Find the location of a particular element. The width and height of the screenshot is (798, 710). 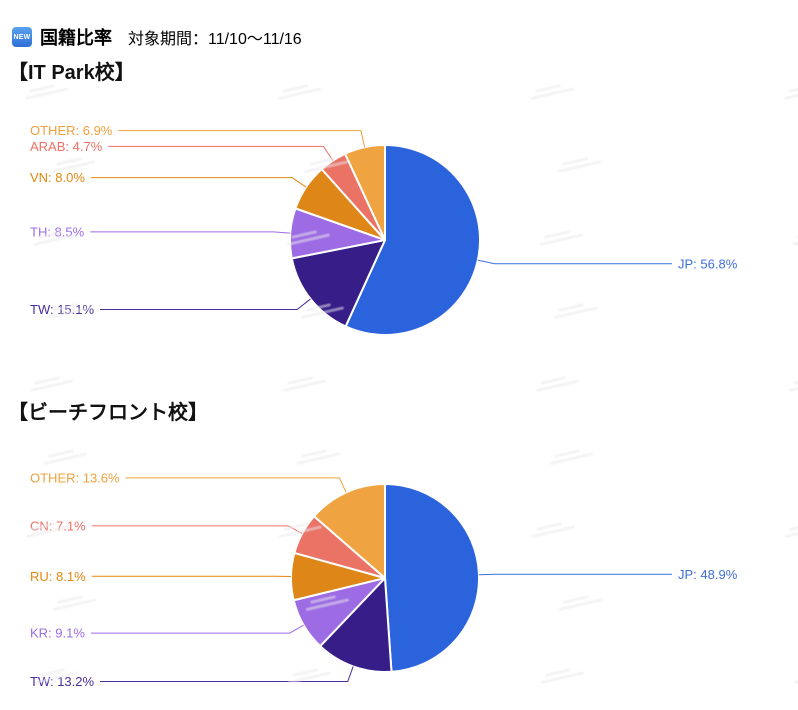

leader-line-kr is located at coordinates (197, 629).